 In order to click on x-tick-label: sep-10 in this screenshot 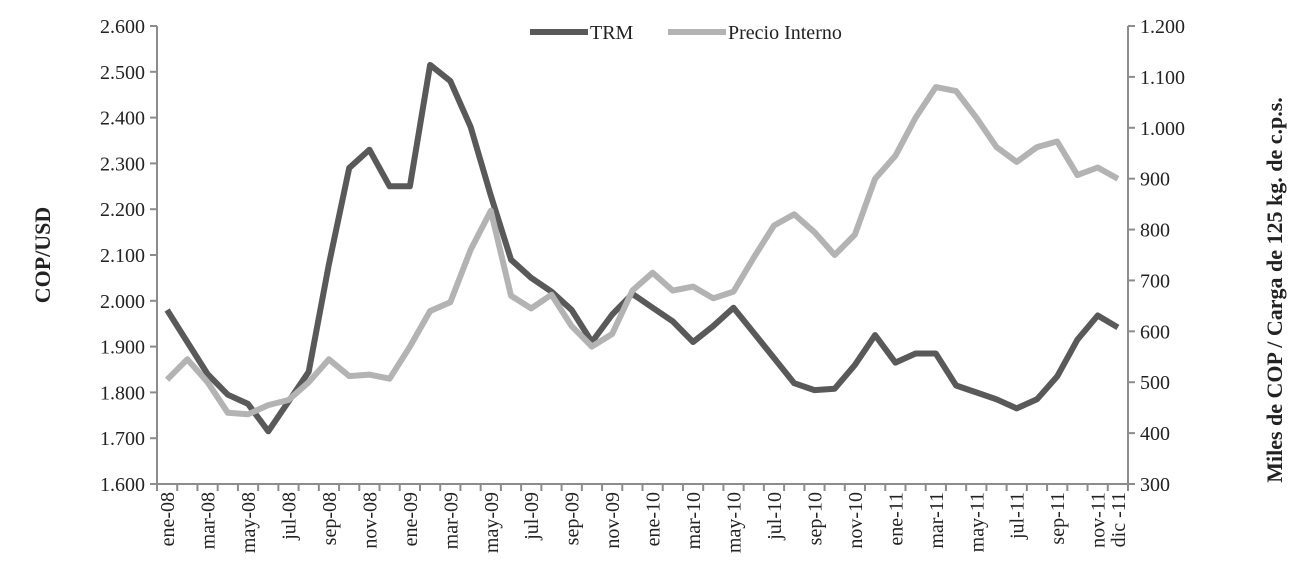, I will do `click(815, 518)`.